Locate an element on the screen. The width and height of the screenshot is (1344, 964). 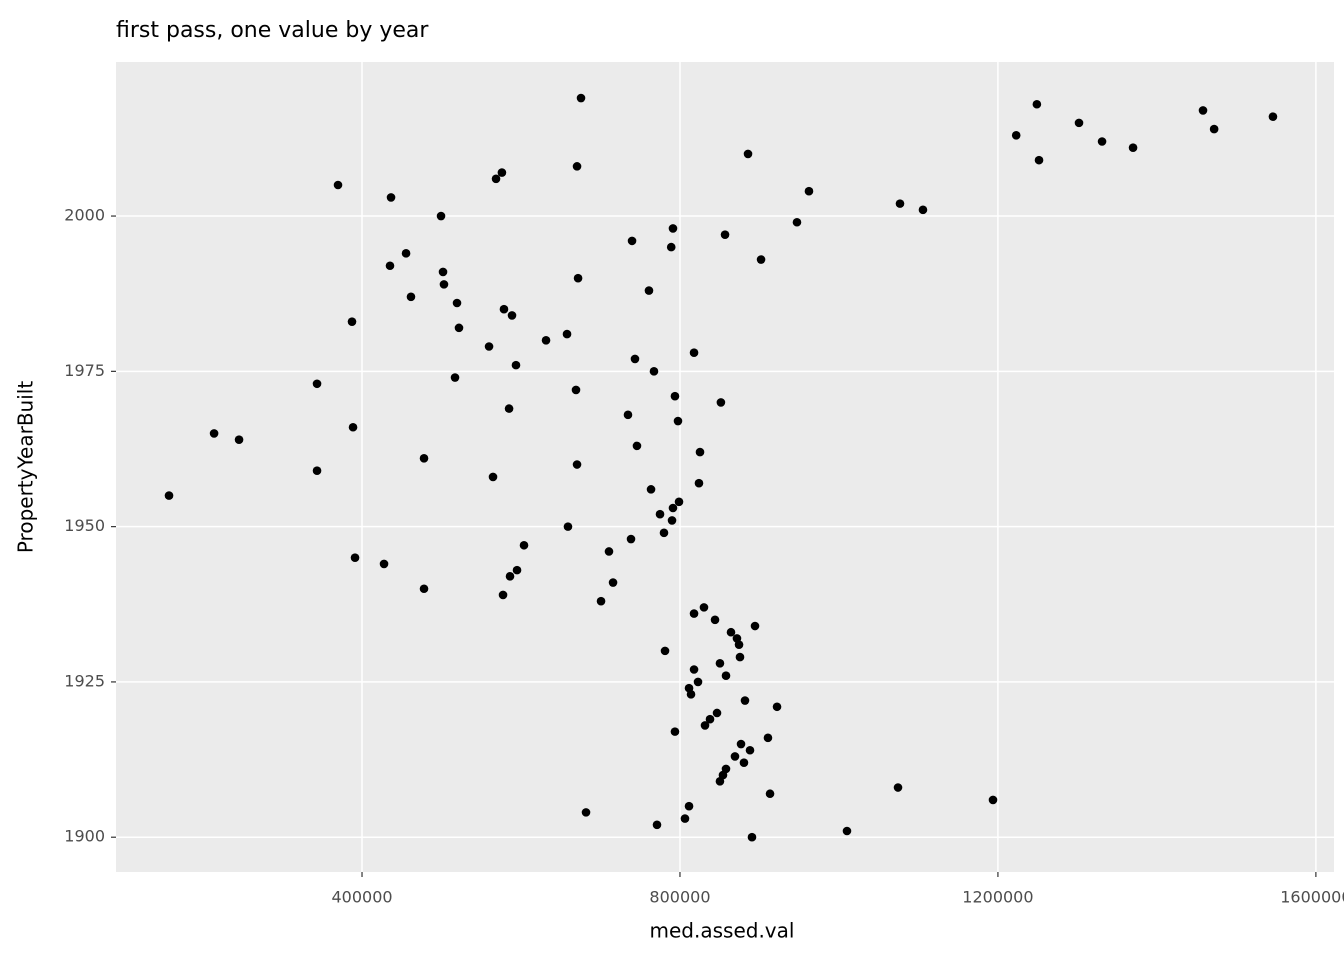
y-tick-label: 1900 is located at coordinates (84, 836).